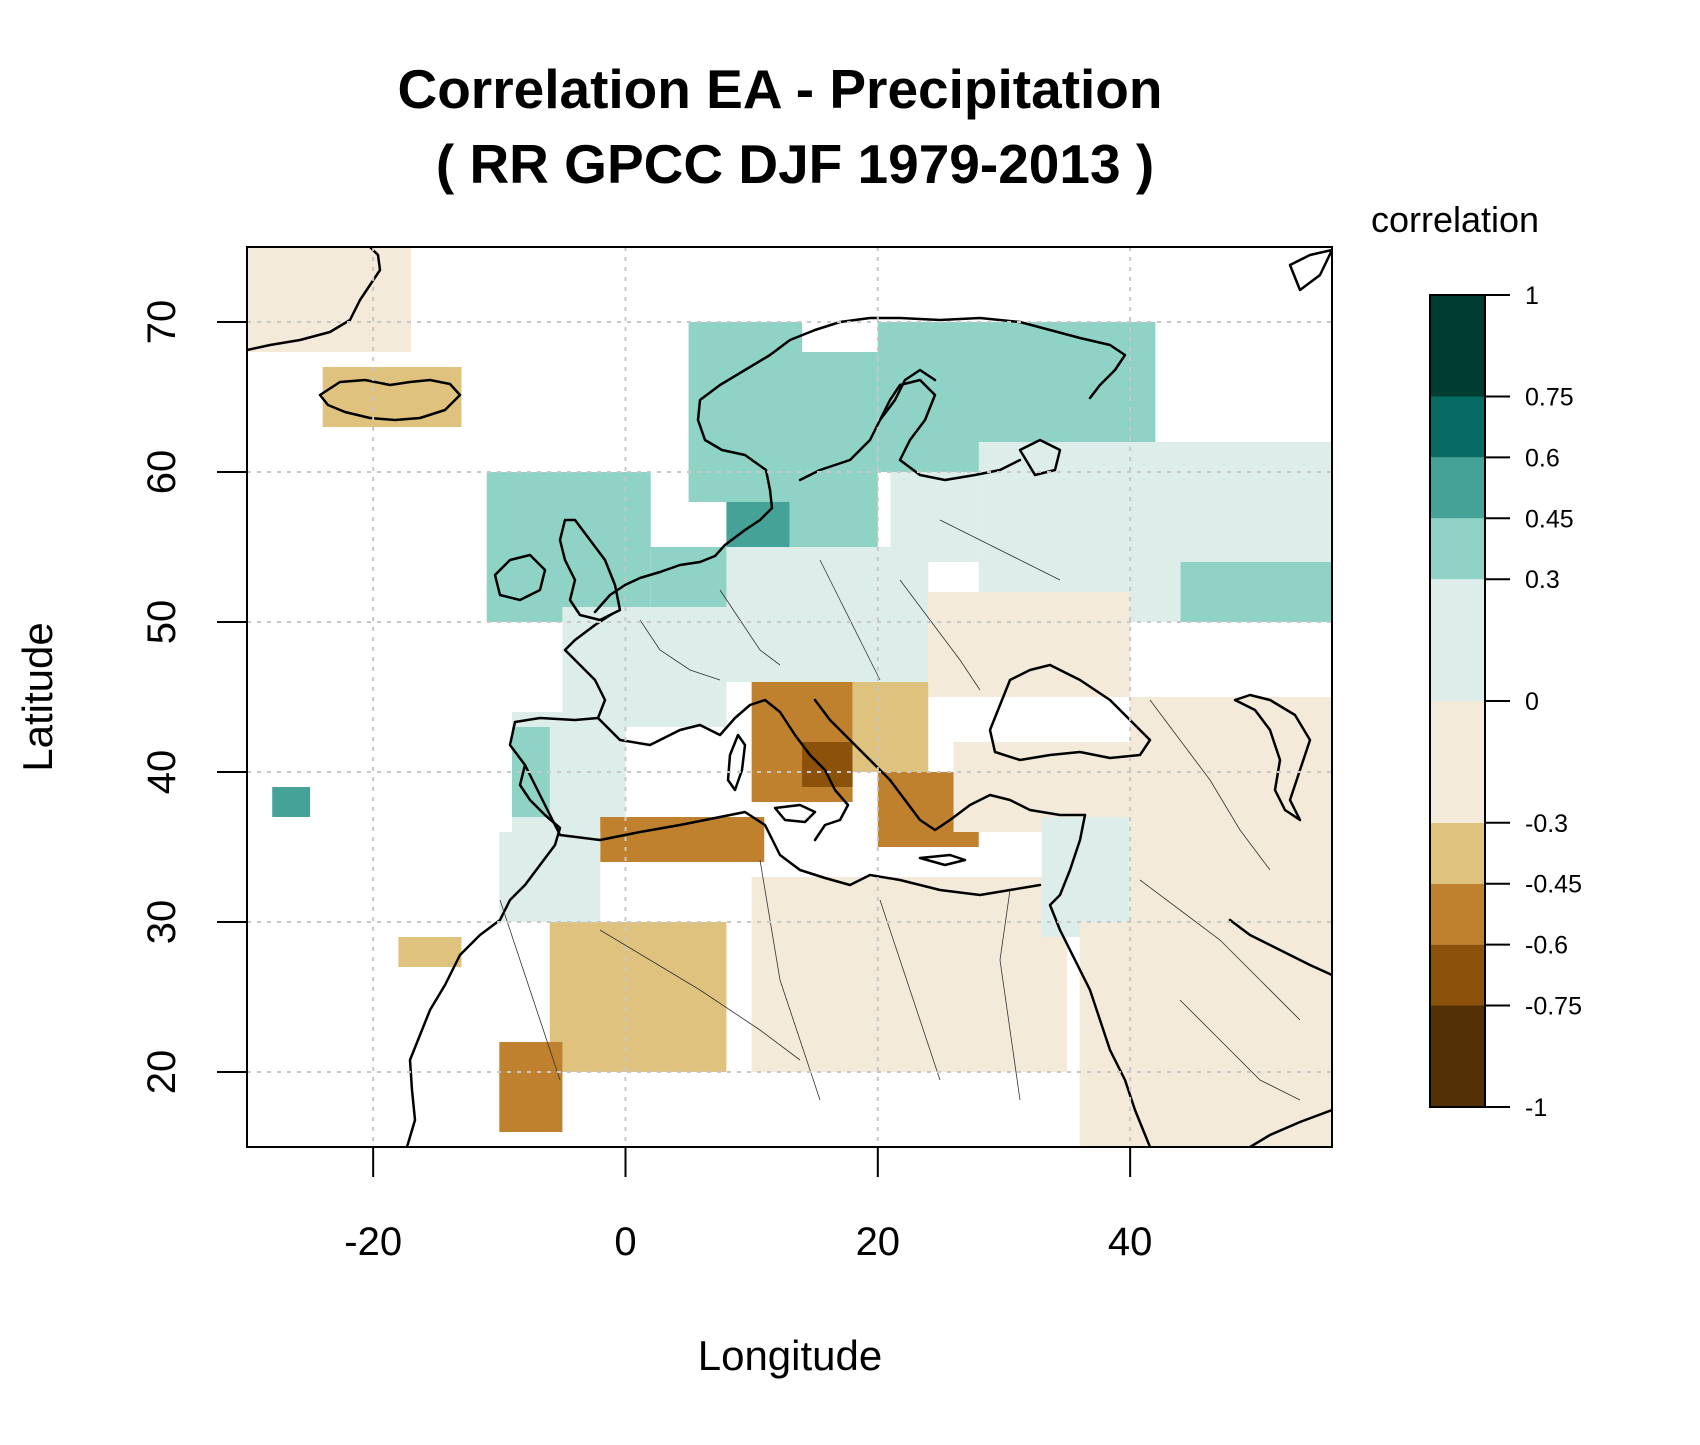 The height and width of the screenshot is (1445, 1700). I want to click on legend-tick-label: 0.6, so click(1542, 458).